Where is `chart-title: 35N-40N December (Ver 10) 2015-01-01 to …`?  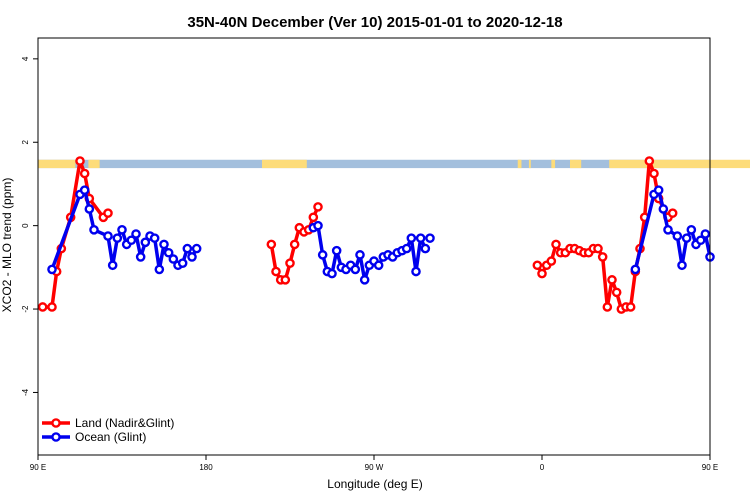 chart-title: 35N-40N December (Ver 10) 2015-01-01 to … is located at coordinates (374, 22).